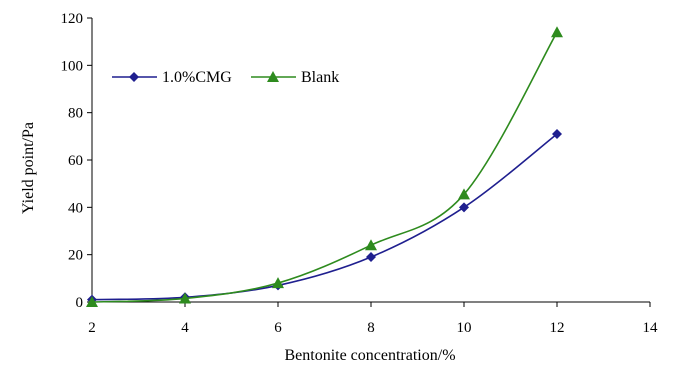  I want to click on legend-marker, so click(134, 77).